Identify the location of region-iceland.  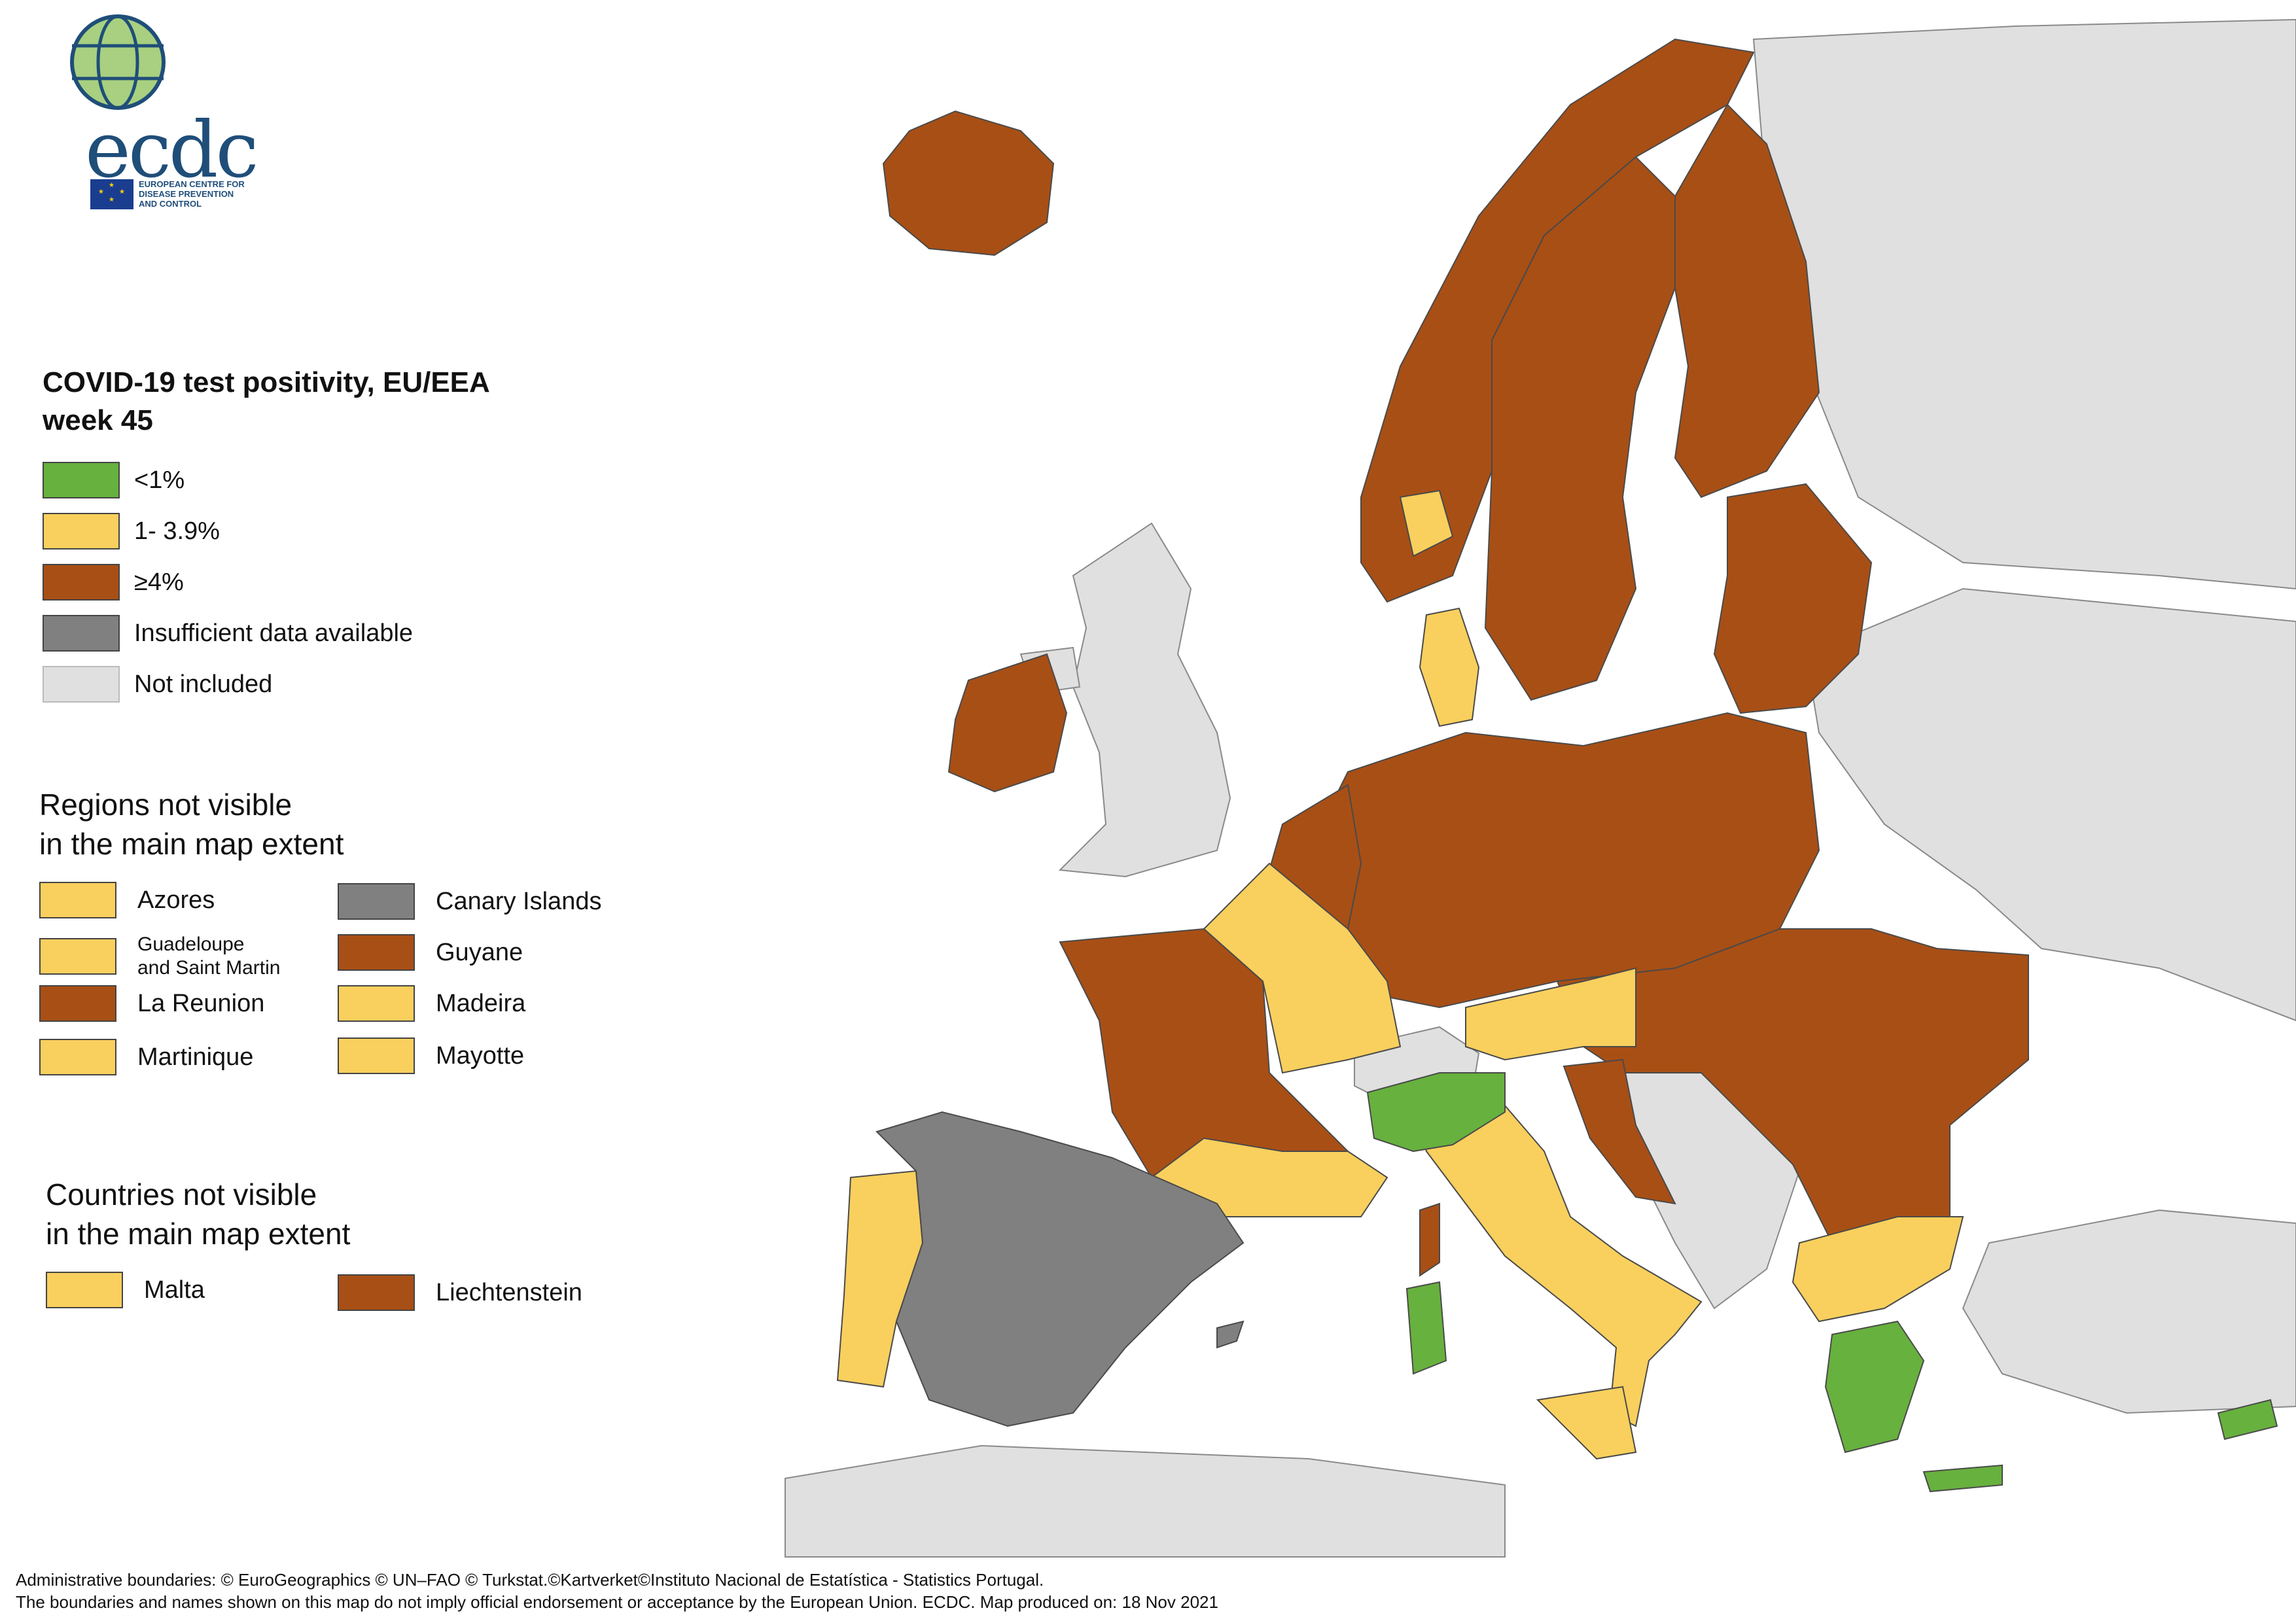
(968, 183).